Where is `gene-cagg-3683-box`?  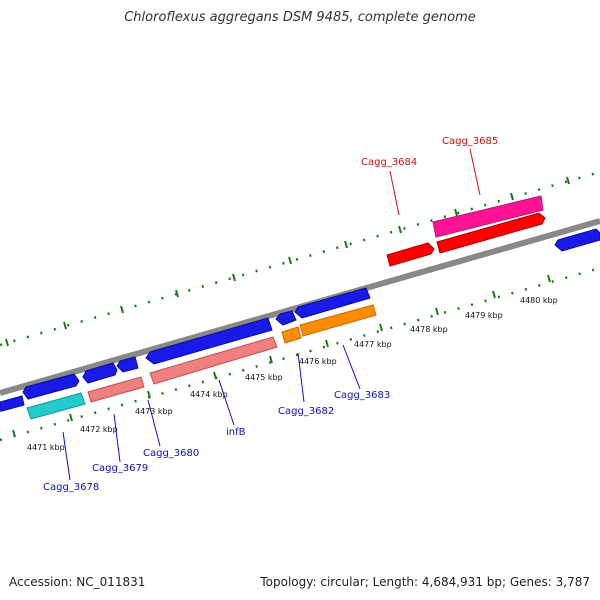 gene-cagg-3683-box is located at coordinates (338, 320).